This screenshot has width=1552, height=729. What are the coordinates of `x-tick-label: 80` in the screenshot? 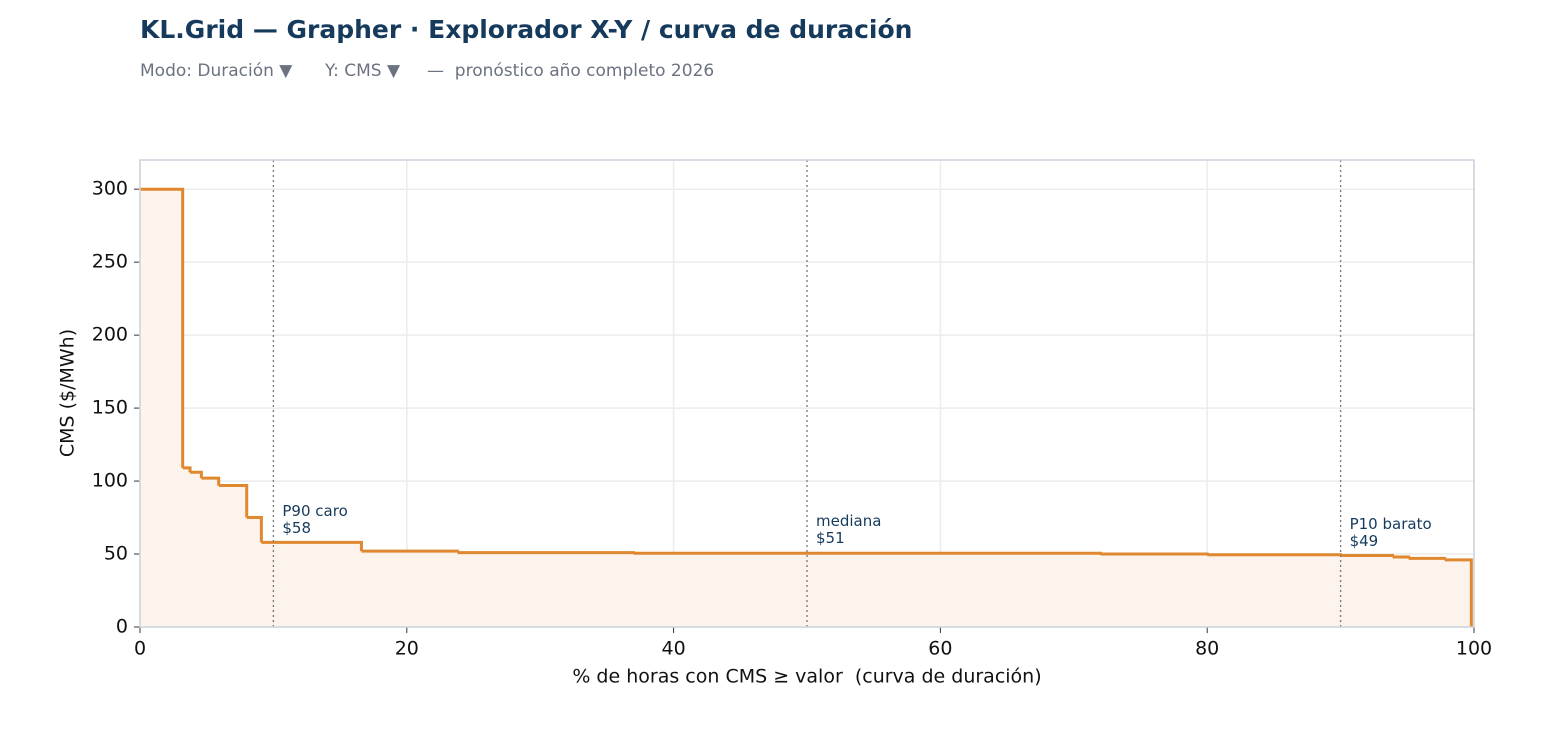 It's located at (1207, 649).